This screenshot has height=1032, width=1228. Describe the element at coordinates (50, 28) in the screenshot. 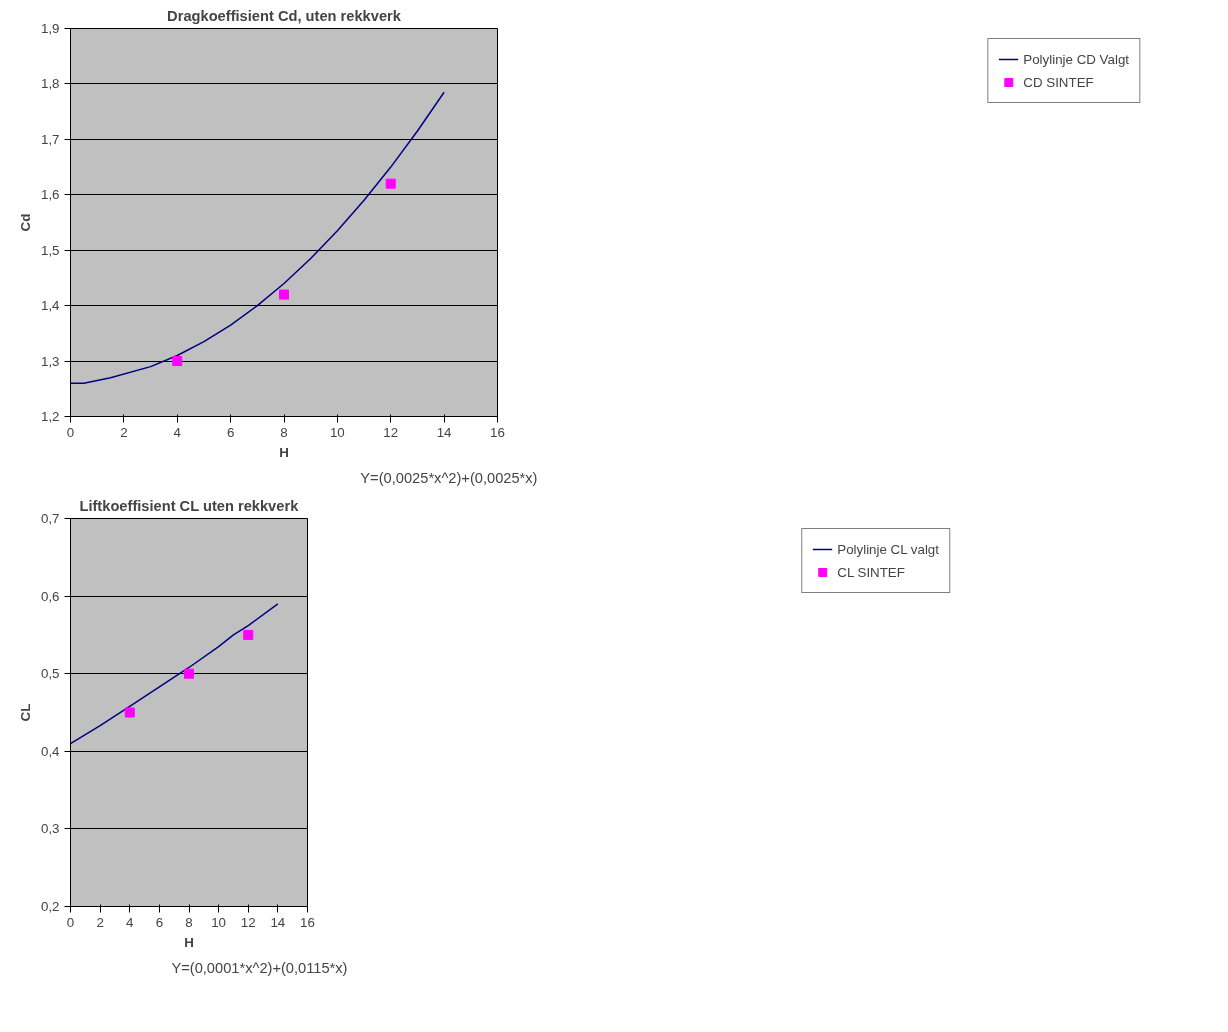

I see `y-tick-label: 1,9` at that location.